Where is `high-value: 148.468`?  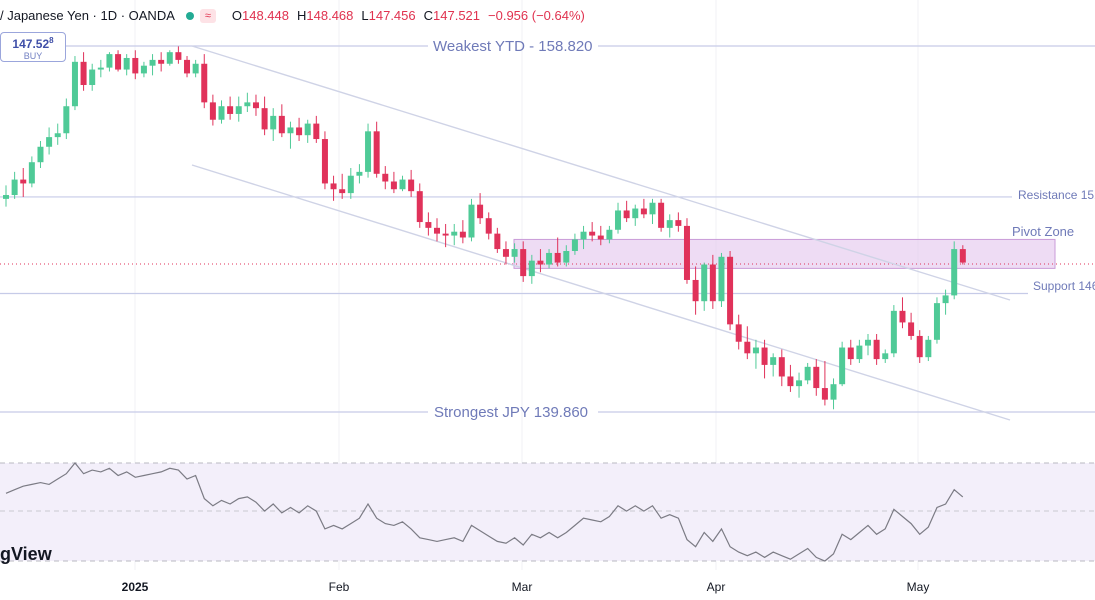 high-value: 148.468 is located at coordinates (330, 15).